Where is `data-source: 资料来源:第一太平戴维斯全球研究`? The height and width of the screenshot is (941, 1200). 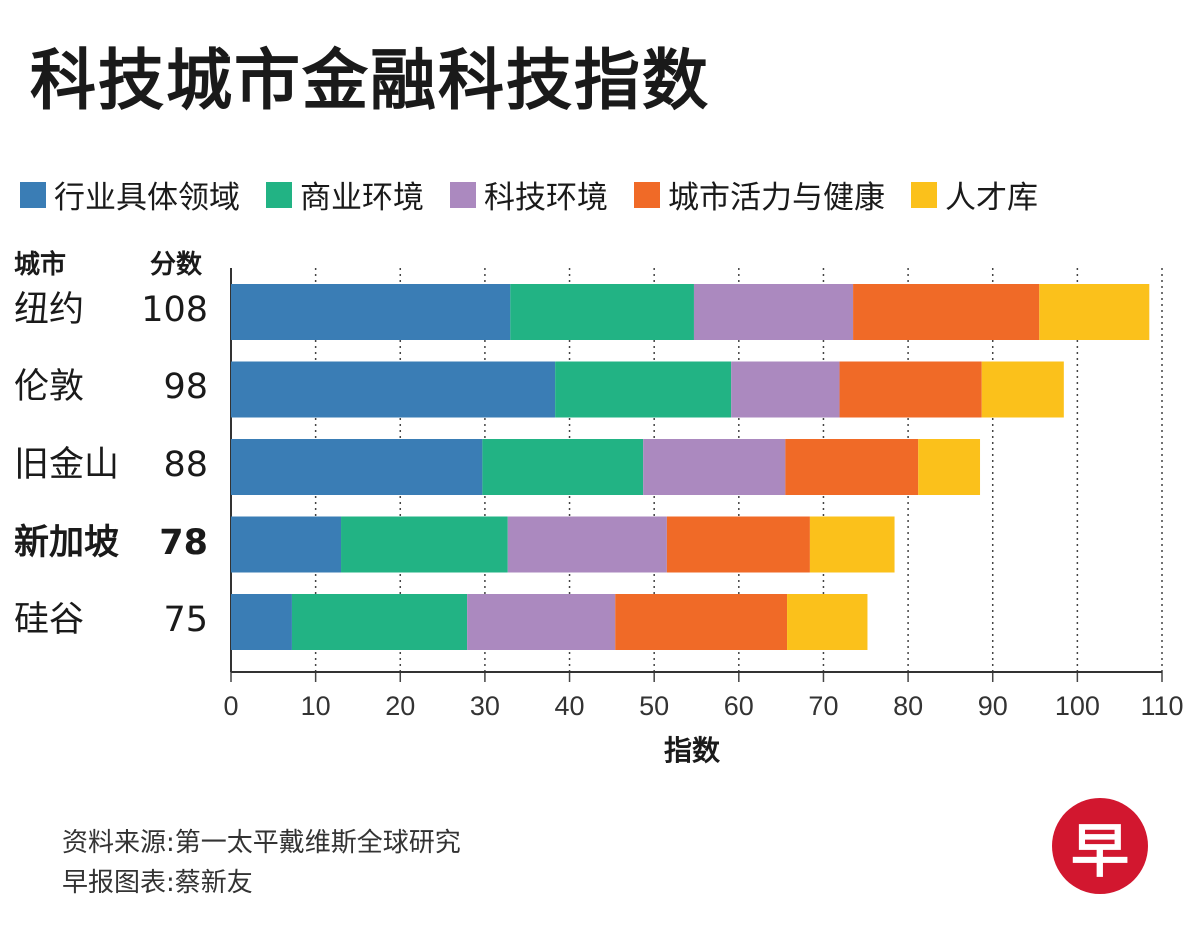 data-source: 资料来源:第一太平戴维斯全球研究 is located at coordinates (261, 843).